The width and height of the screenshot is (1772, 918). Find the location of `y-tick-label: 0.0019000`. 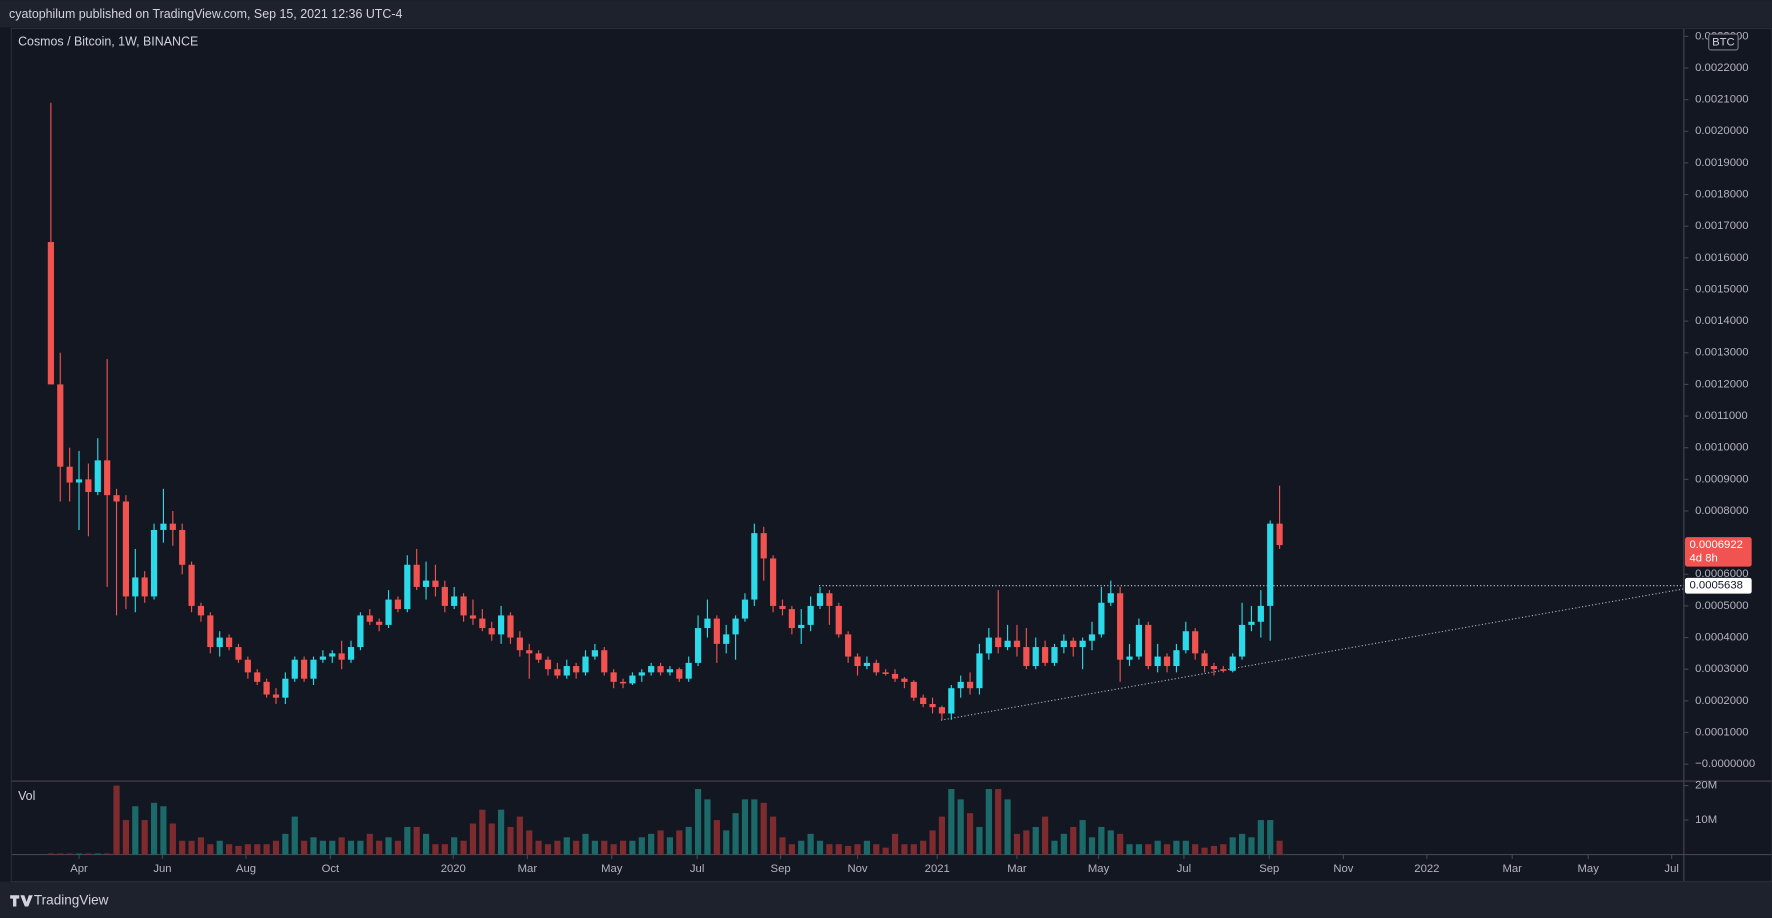

y-tick-label: 0.0019000 is located at coordinates (1721, 163).